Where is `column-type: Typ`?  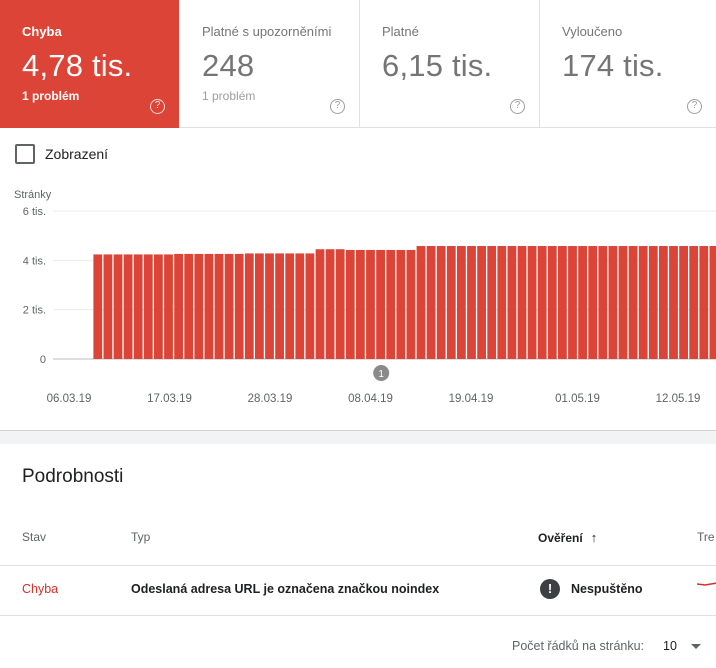
column-type: Typ is located at coordinates (141, 537).